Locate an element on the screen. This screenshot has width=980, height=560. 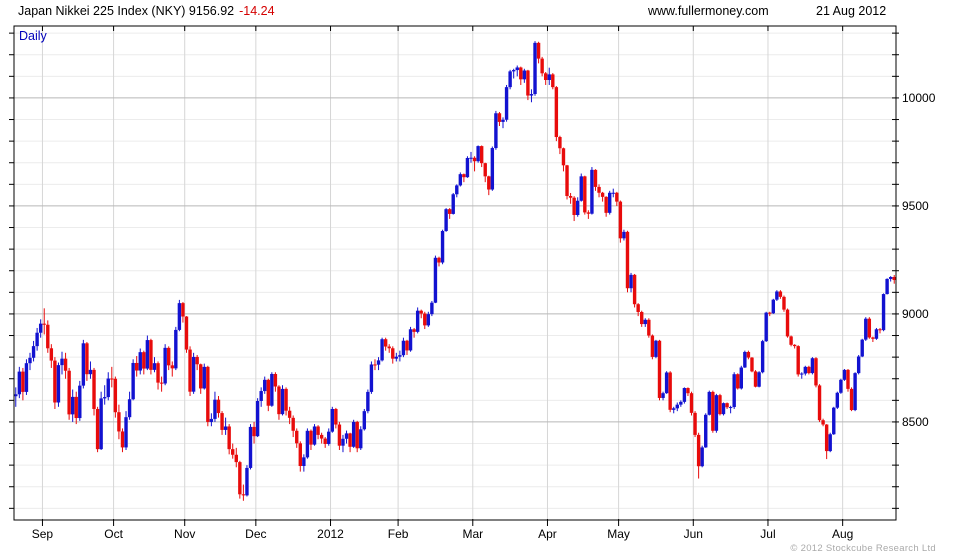
x-axis-label: Mar is located at coordinates (473, 534).